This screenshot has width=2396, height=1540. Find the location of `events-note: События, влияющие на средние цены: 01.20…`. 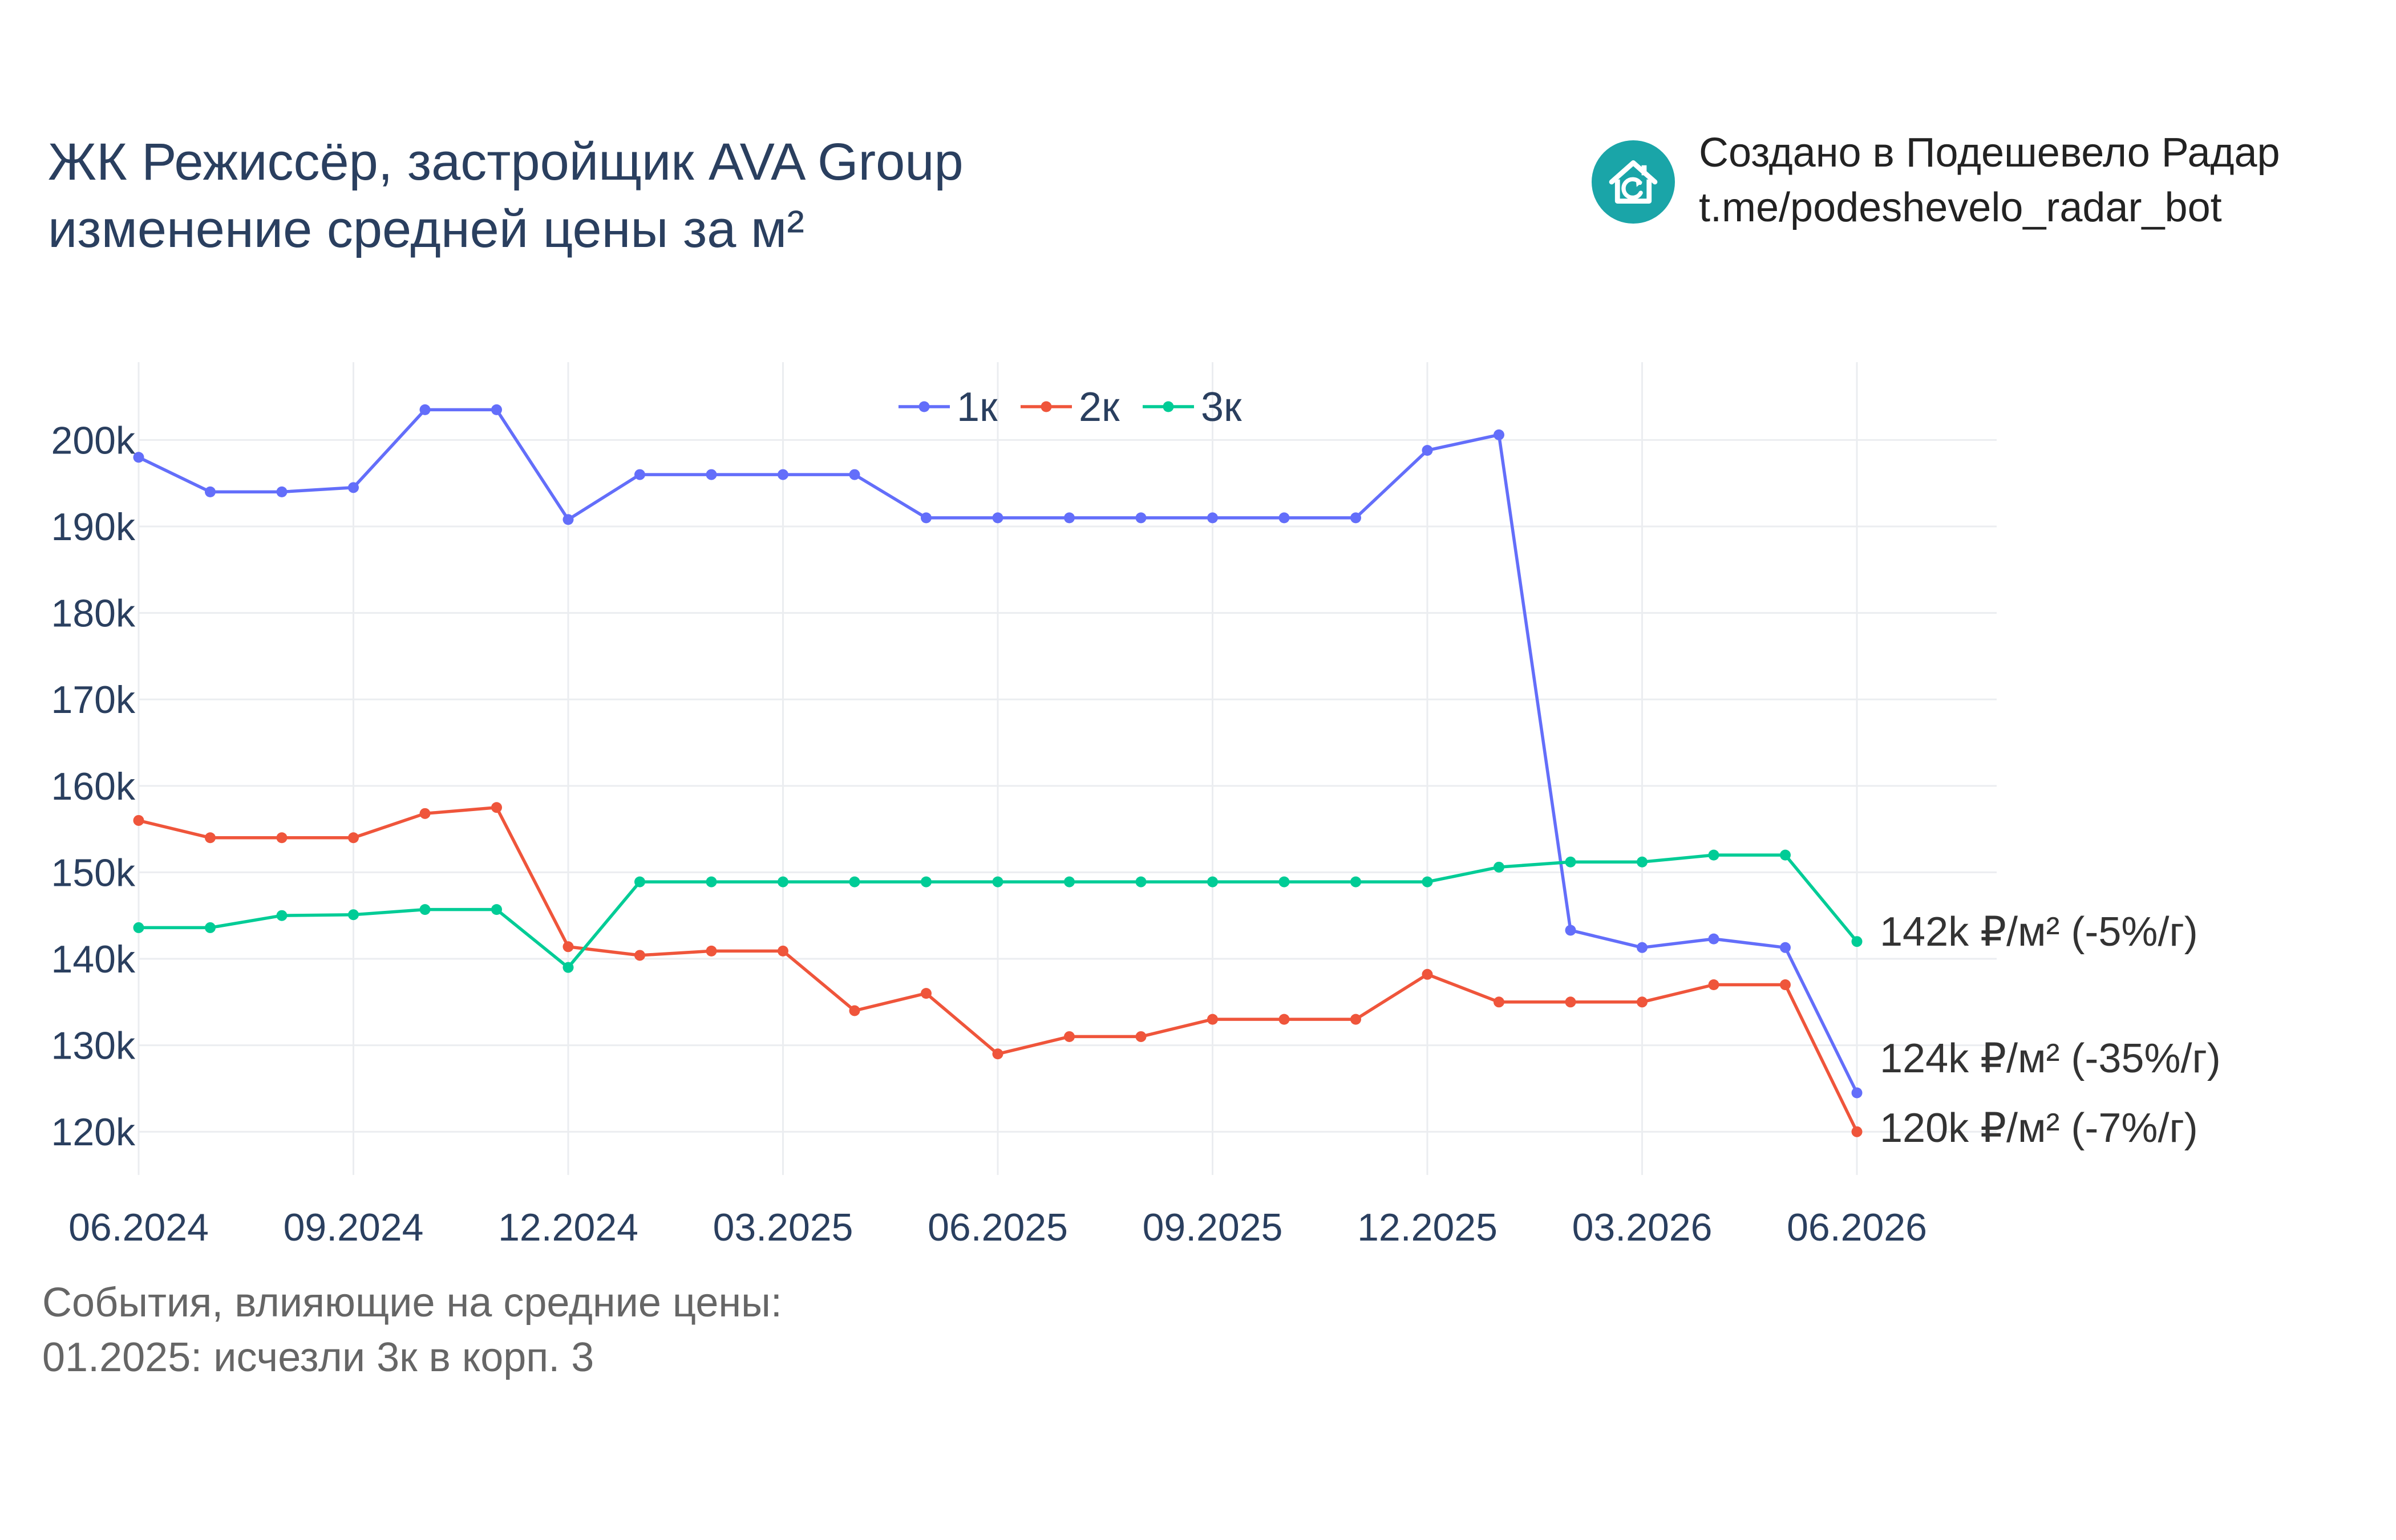

events-note: События, влияющие на средние цены: 01.20… is located at coordinates (412, 1330).